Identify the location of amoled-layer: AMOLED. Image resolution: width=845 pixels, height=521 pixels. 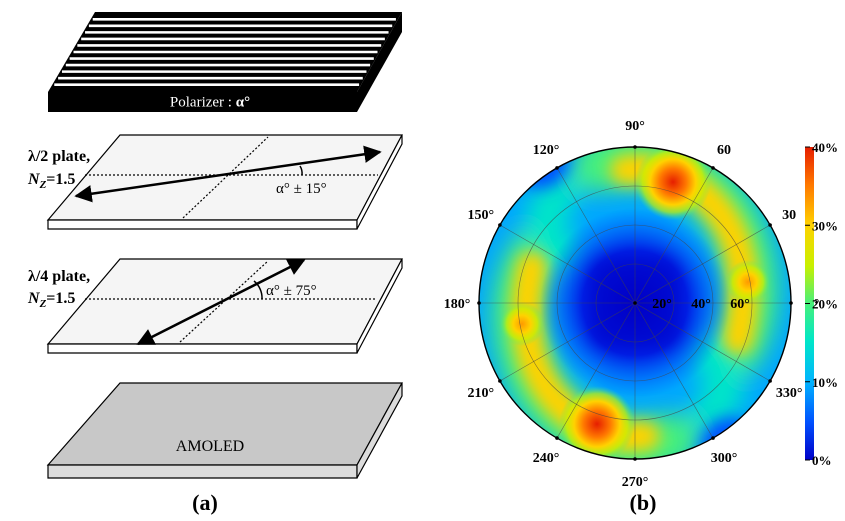
(225, 430).